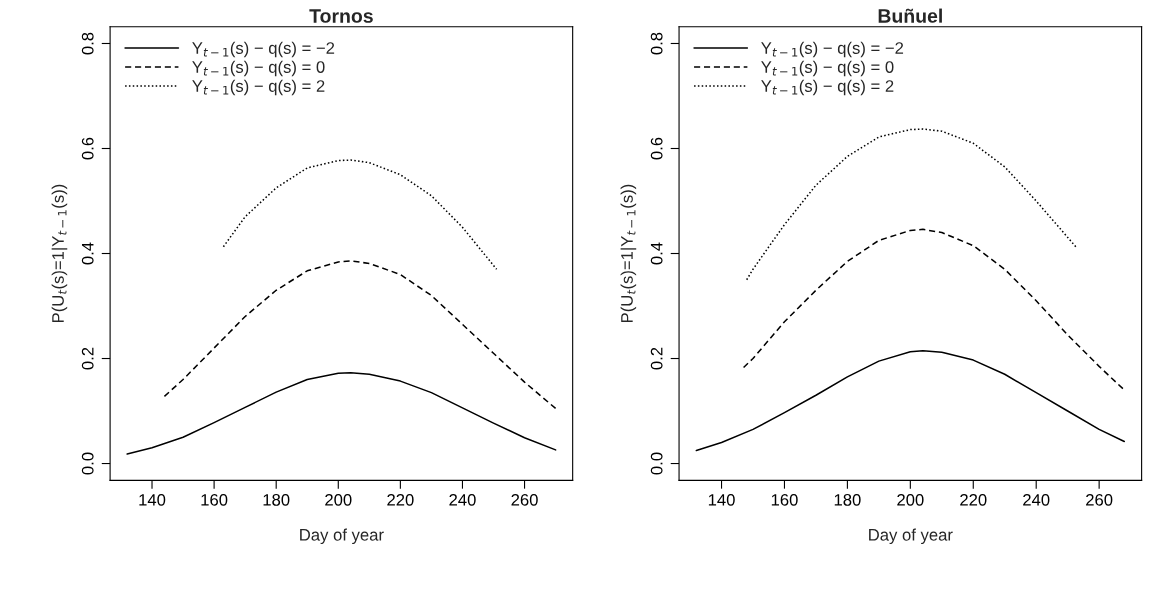 The width and height of the screenshot is (1159, 593). I want to click on chart-title: Buñuel, so click(910, 15).